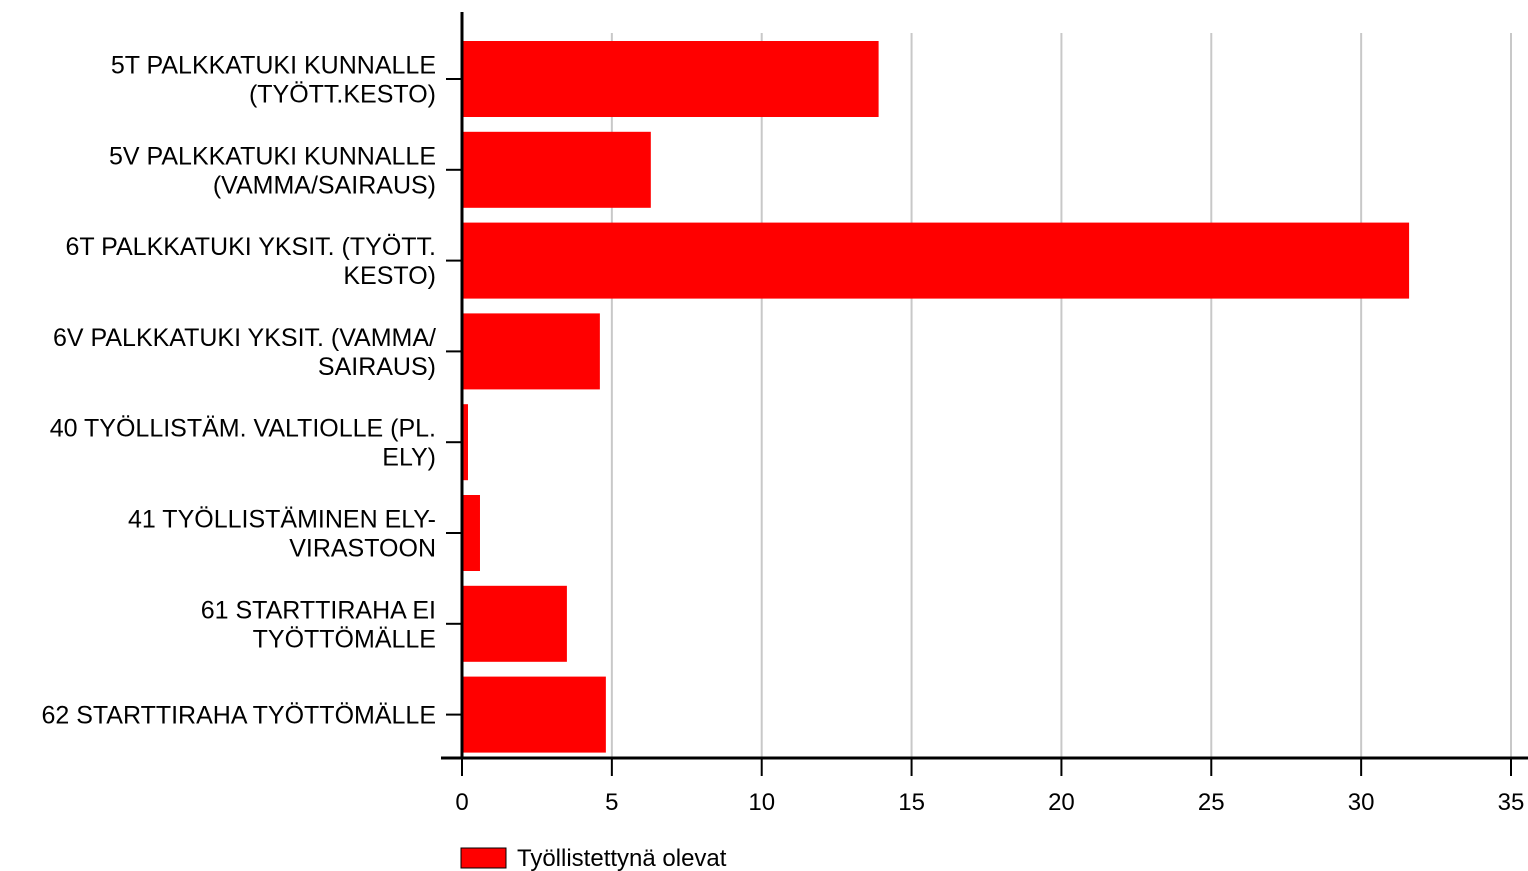 Image resolution: width=1528 pixels, height=871 pixels. Describe the element at coordinates (761, 802) in the screenshot. I see `x-tick-label: 10` at that location.